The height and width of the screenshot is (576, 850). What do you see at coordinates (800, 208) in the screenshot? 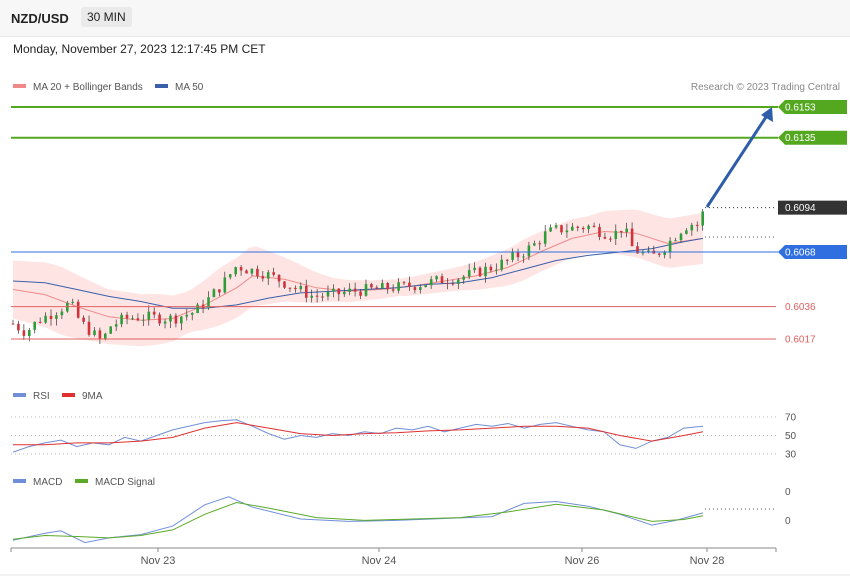
I see `last-price-label: 0.6094` at bounding box center [800, 208].